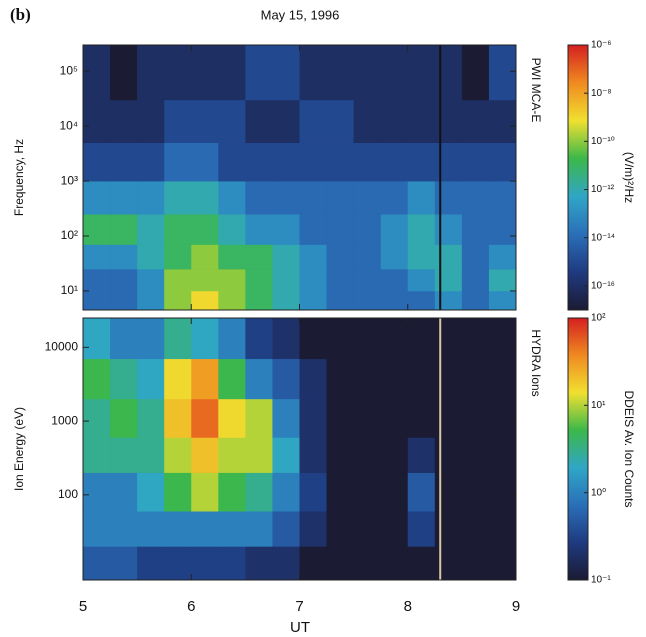 This screenshot has width=646, height=637. Describe the element at coordinates (578, 449) in the screenshot. I see `colorbar` at that location.